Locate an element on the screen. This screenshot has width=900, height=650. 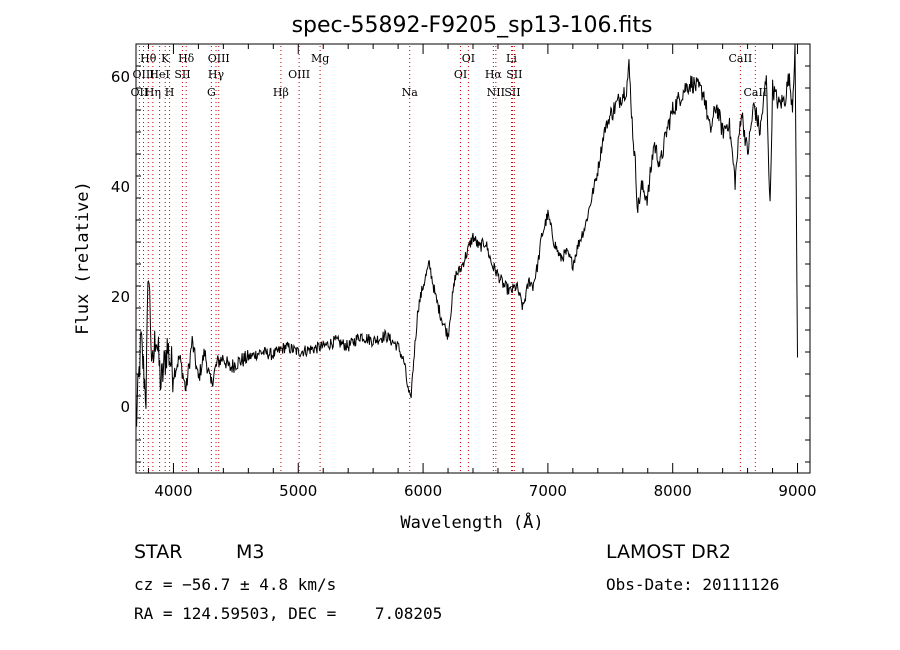
x-tick-label: 6000 is located at coordinates (423, 491).